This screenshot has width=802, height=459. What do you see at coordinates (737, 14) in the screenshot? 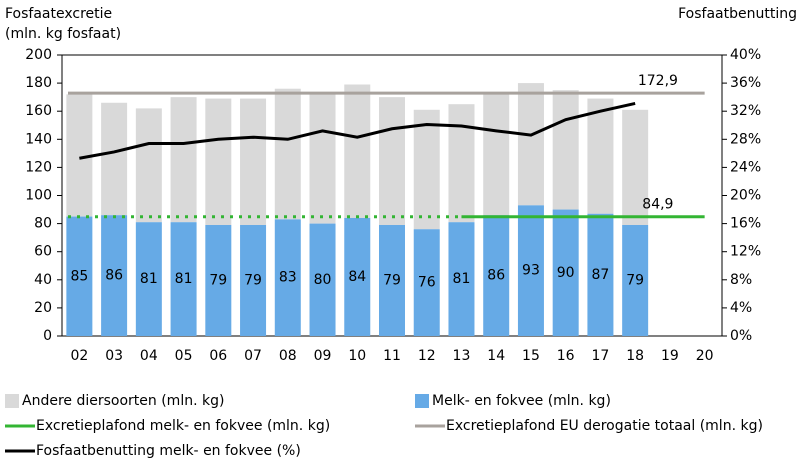
I see `y2-axis-title: Fosfaatbenutting` at bounding box center [737, 14].